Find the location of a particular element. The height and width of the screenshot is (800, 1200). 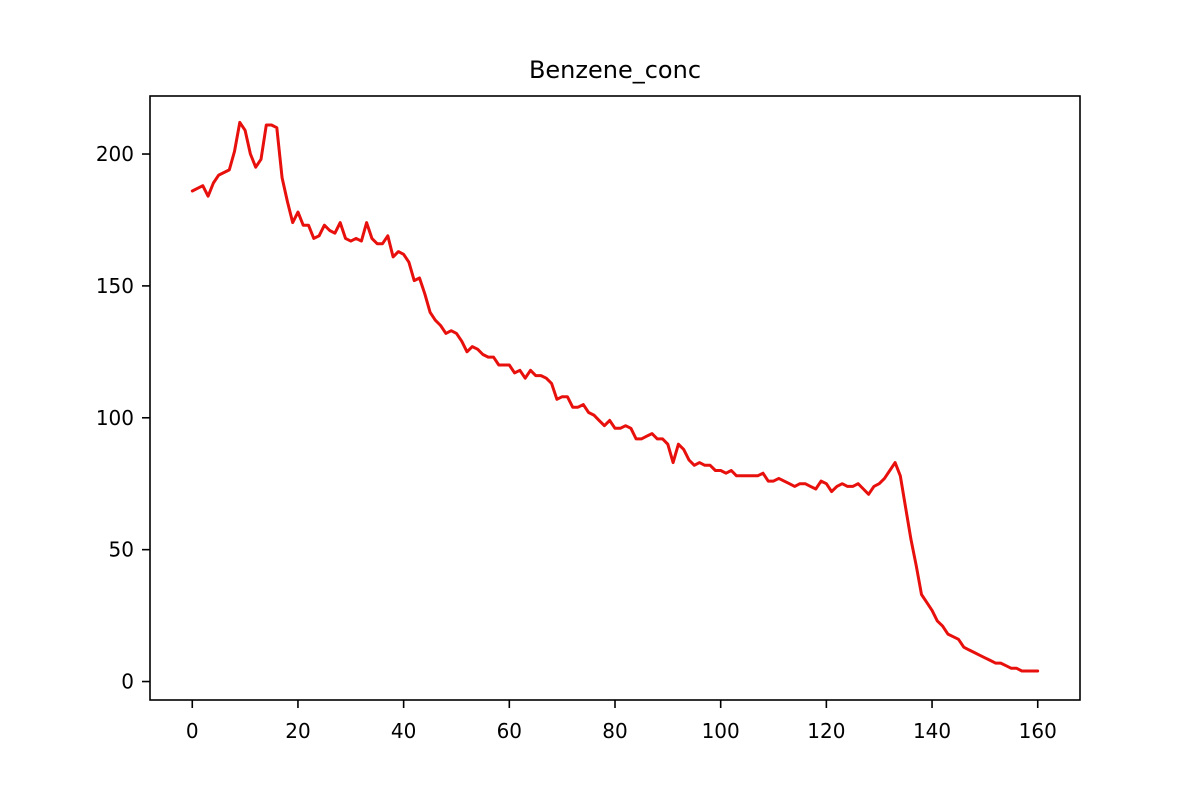

y-tick-label: 200 is located at coordinates (115, 154).